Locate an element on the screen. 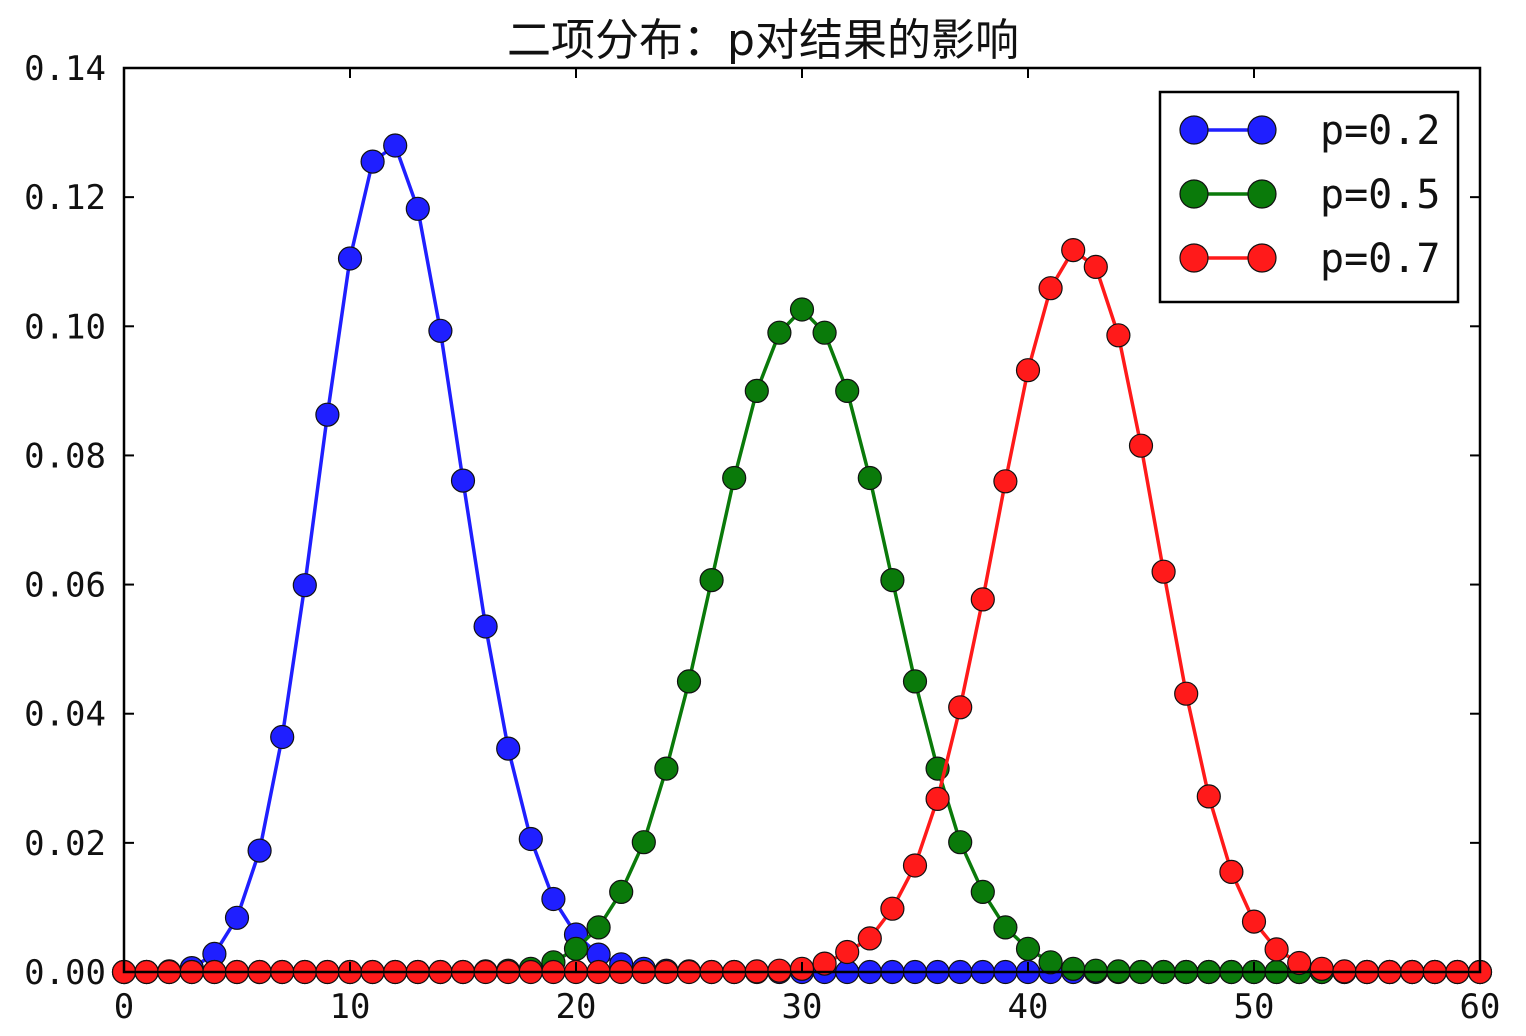 The width and height of the screenshot is (1526, 1036). legend-entry-p=0.2: p=0.2 is located at coordinates (1309, 131).